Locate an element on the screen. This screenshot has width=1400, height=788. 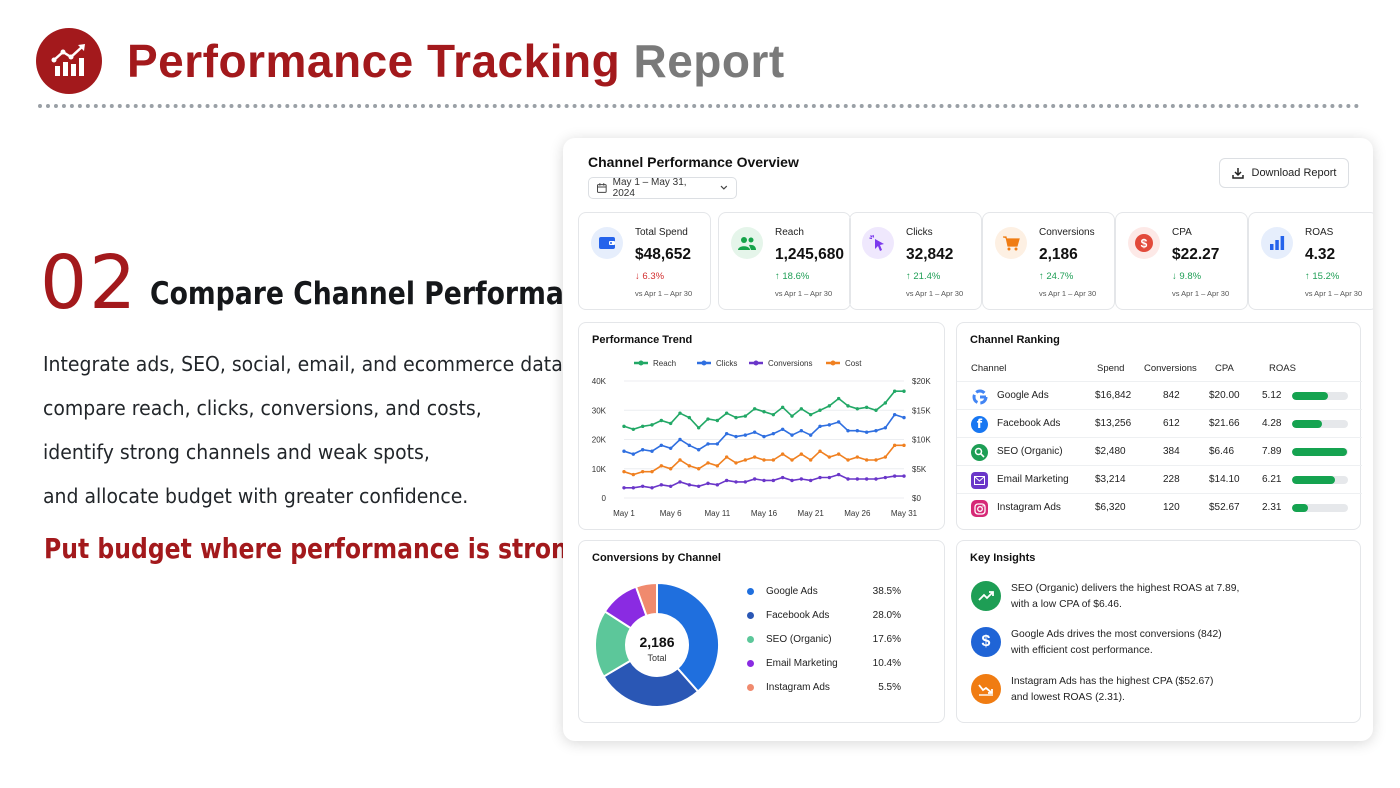
kpi-change-value: 24.7% is located at coordinates (1060, 276).